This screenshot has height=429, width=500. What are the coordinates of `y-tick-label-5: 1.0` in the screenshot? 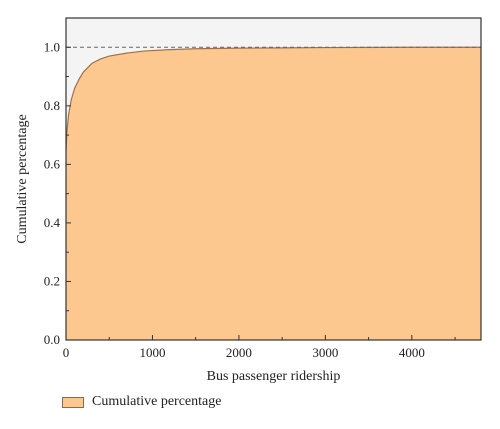 It's located at (52, 46).